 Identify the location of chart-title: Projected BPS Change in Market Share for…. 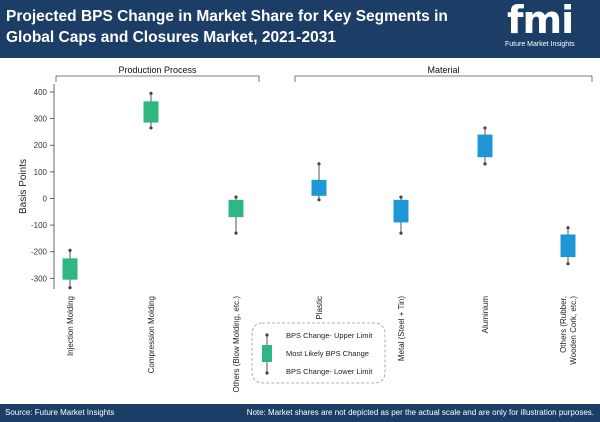
(227, 27).